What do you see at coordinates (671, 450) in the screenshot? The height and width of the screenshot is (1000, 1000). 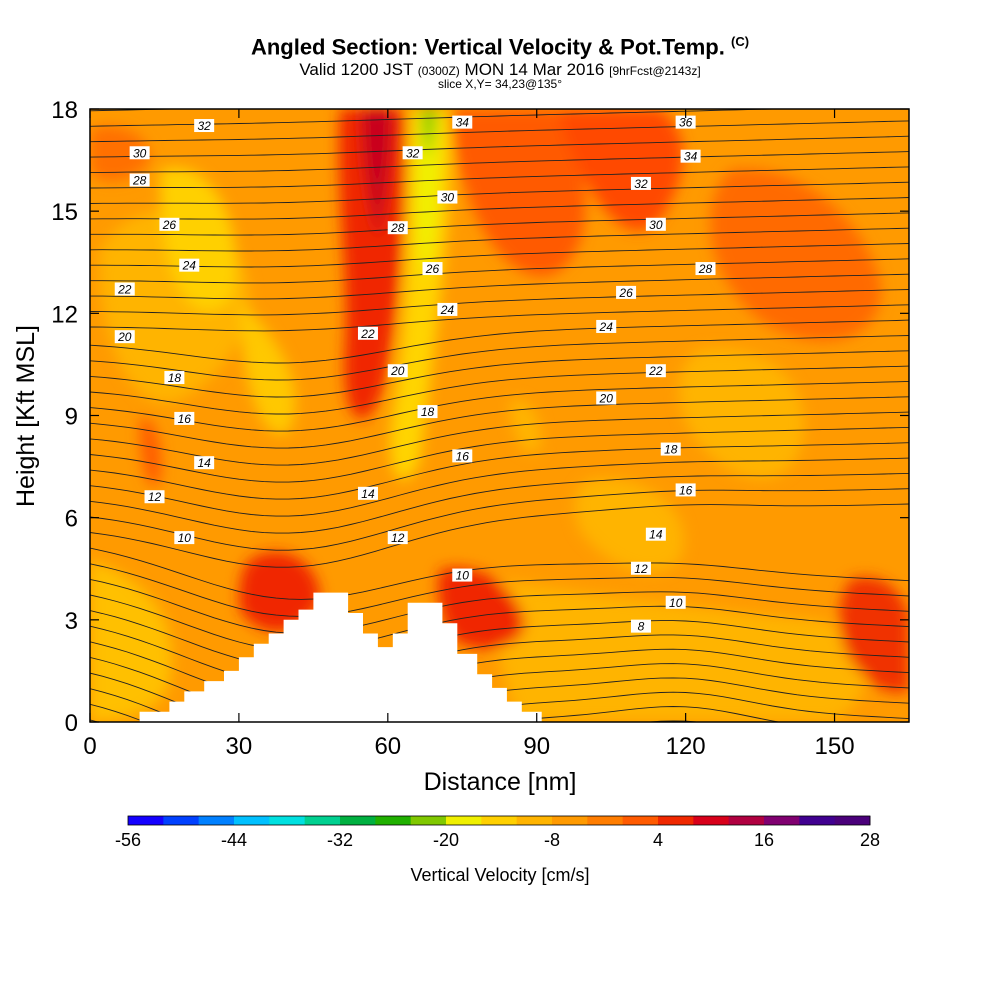 I see `isentrope-label-text: 18` at bounding box center [671, 450].